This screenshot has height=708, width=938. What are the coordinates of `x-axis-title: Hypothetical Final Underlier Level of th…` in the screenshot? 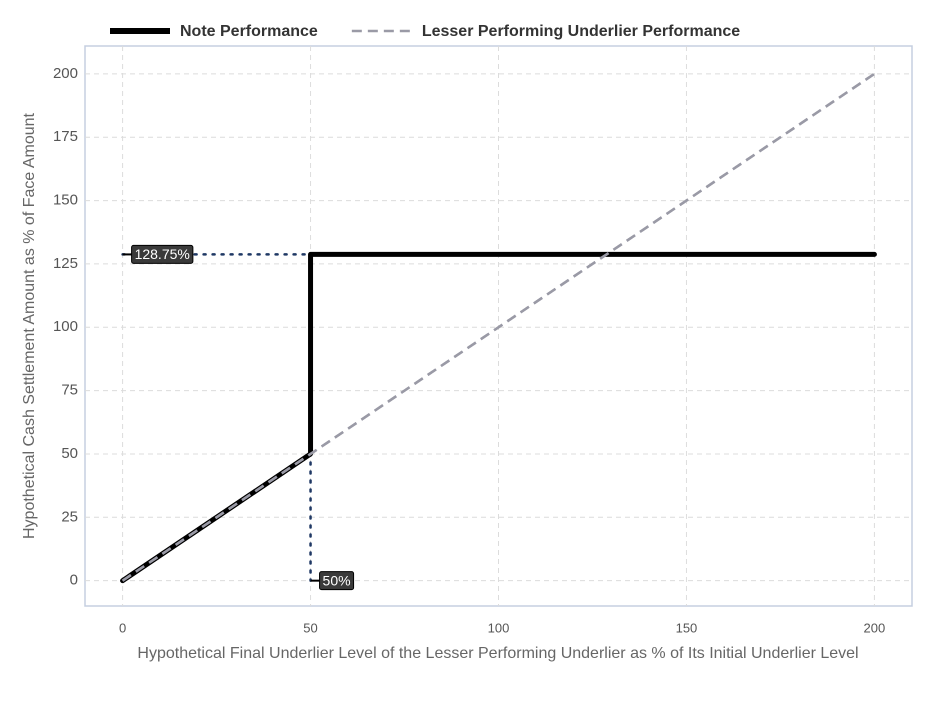 It's located at (497, 653).